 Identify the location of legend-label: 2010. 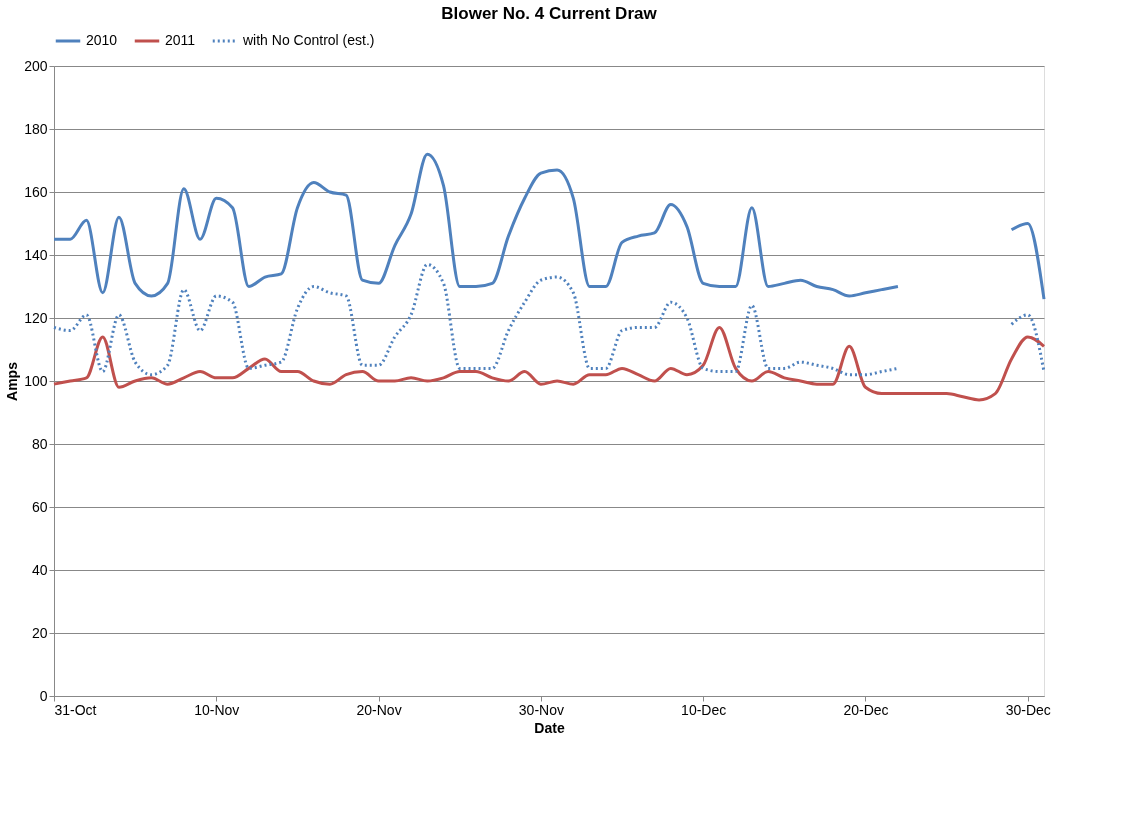
(102, 40).